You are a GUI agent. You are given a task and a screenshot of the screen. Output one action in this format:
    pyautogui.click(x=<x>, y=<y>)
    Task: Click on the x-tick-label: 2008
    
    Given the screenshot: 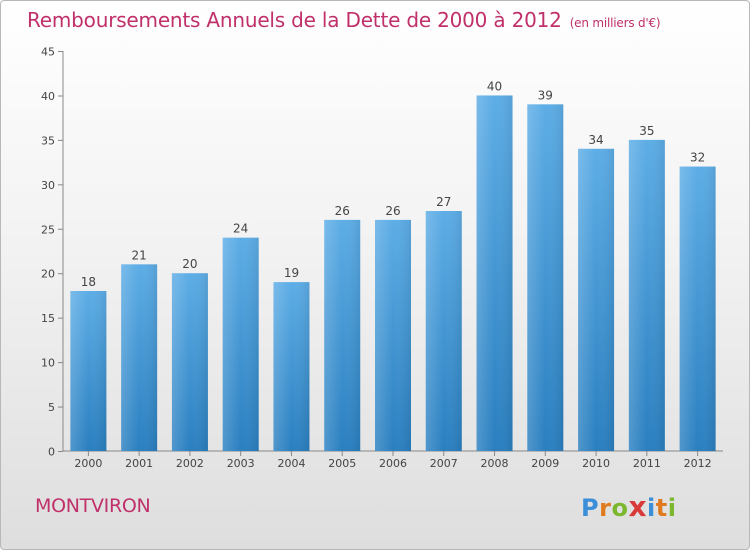 What is the action you would take?
    pyautogui.click(x=495, y=463)
    